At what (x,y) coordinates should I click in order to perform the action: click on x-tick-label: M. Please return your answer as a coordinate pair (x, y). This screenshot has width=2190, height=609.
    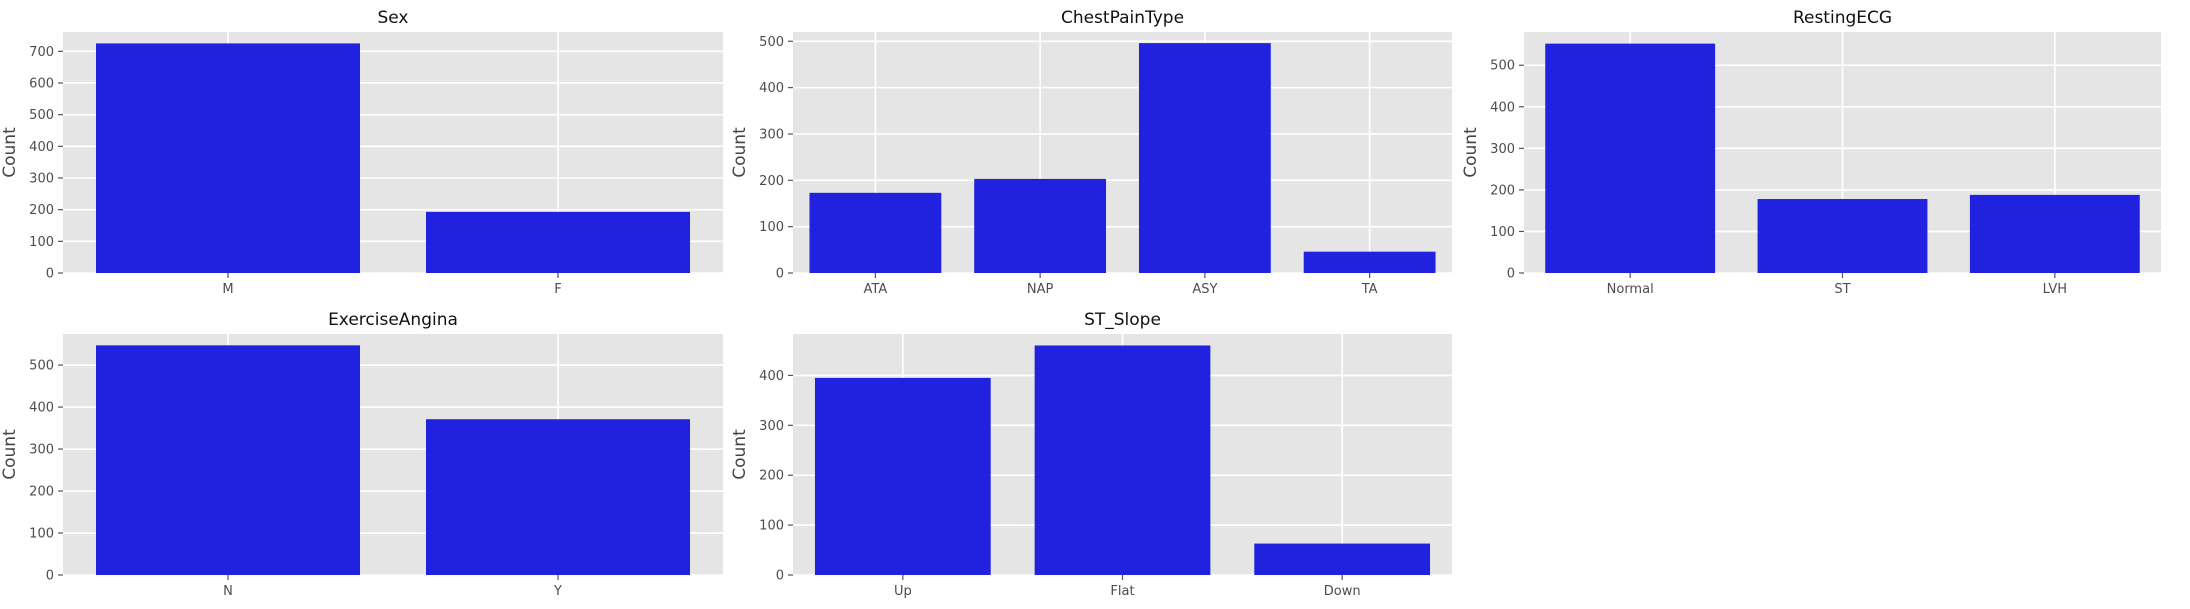
    Looking at the image, I should click on (227, 289).